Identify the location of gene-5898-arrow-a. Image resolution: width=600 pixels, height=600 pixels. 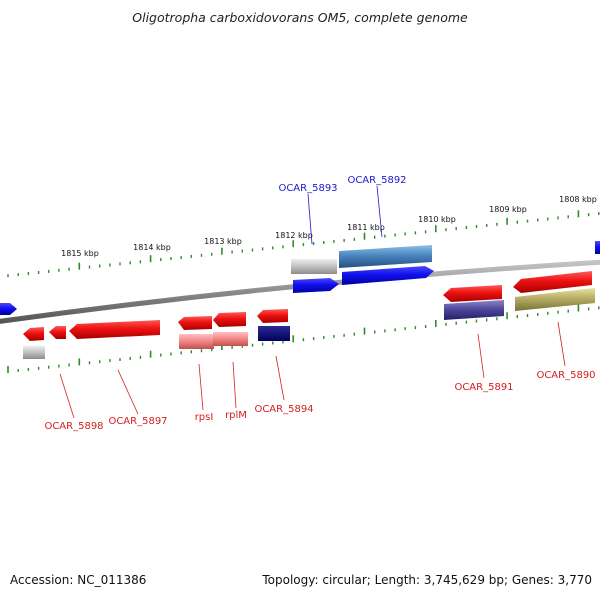
(33, 334).